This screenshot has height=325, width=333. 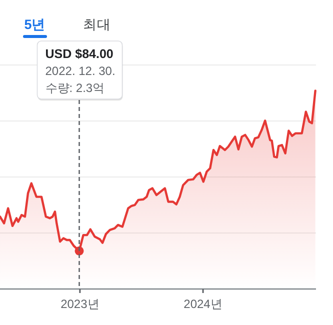 I want to click on annotation: 수량: 2.3억, so click(x=75, y=88).